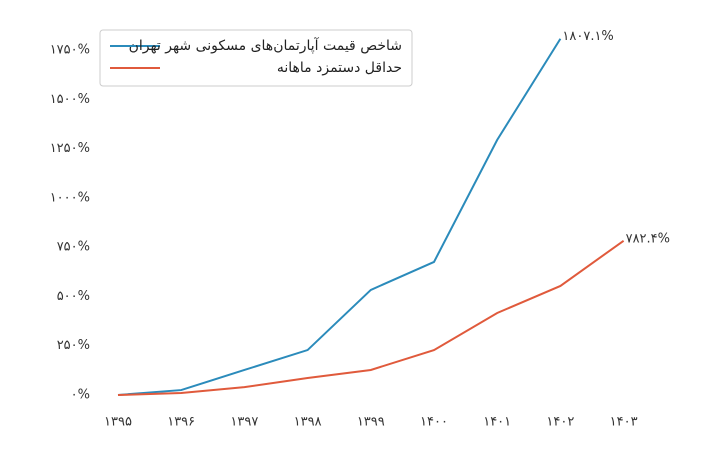  Describe the element at coordinates (371, 422) in the screenshot. I see `x-tick-label: ۱۳۹۹` at that location.